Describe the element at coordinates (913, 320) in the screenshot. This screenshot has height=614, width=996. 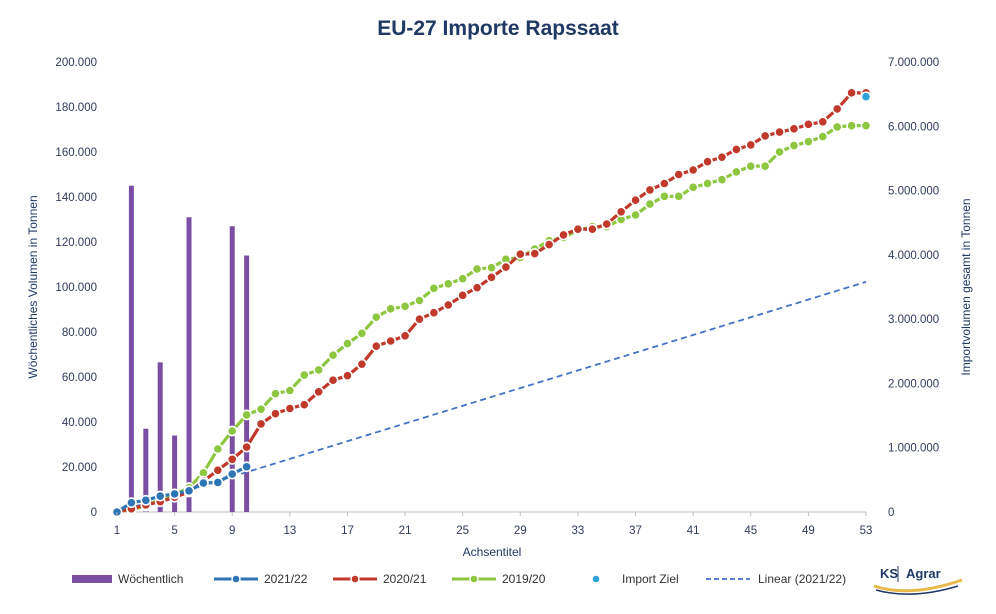
I see `y-right-tick-label: 3.000.000` at that location.